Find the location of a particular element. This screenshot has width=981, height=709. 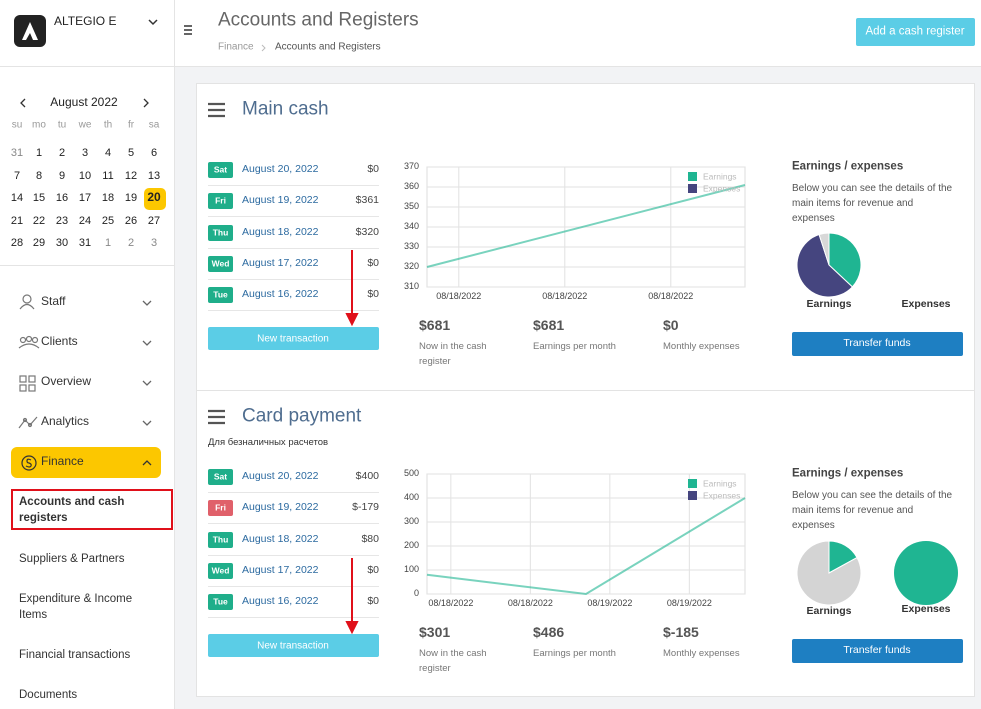

calendar-day: 26 is located at coordinates (131, 220).